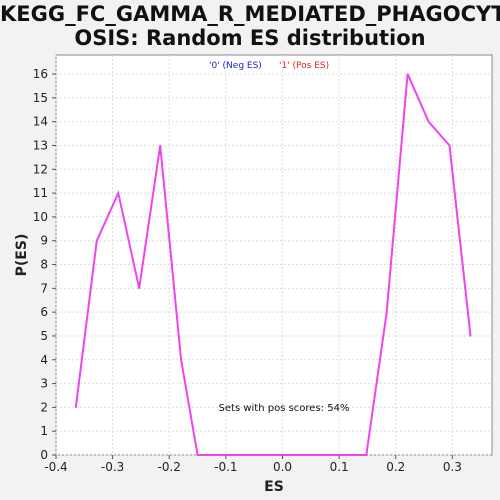 Image resolution: width=500 pixels, height=500 pixels. What do you see at coordinates (40, 74) in the screenshot?
I see `y-tick-label: 16` at bounding box center [40, 74].